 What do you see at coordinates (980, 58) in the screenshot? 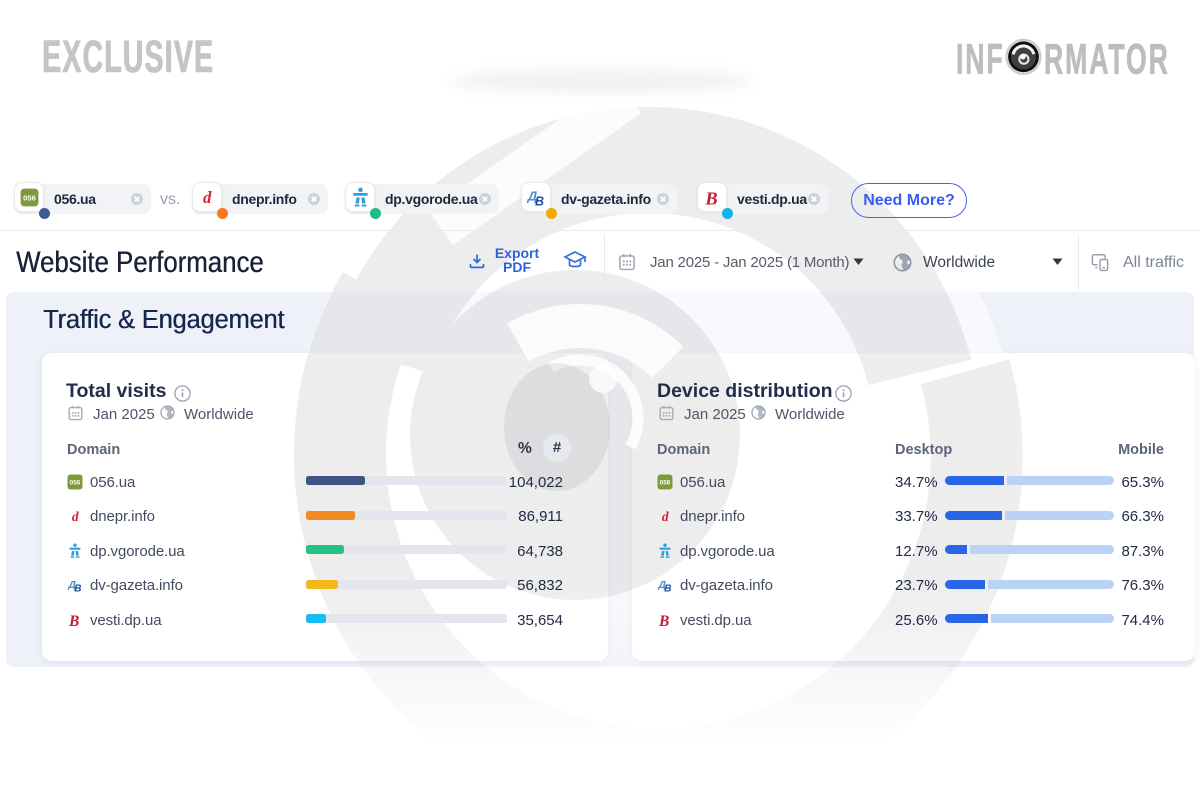
I see `svg-text: INF` at bounding box center [980, 58].